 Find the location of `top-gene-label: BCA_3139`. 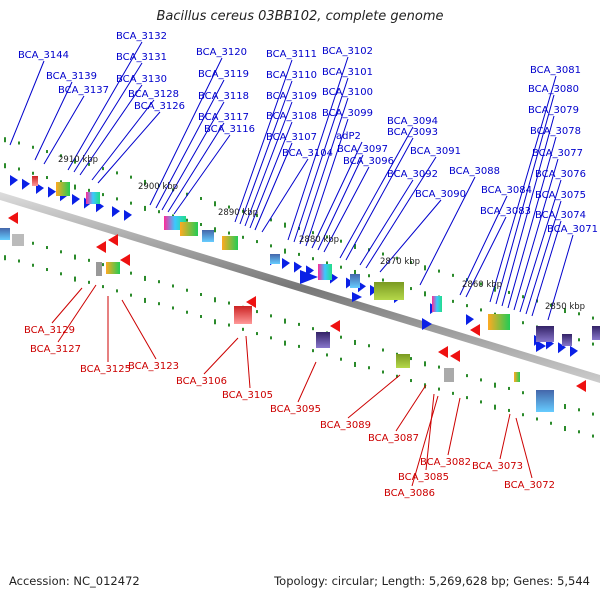

top-gene-label: BCA_3139 is located at coordinates (71, 76).